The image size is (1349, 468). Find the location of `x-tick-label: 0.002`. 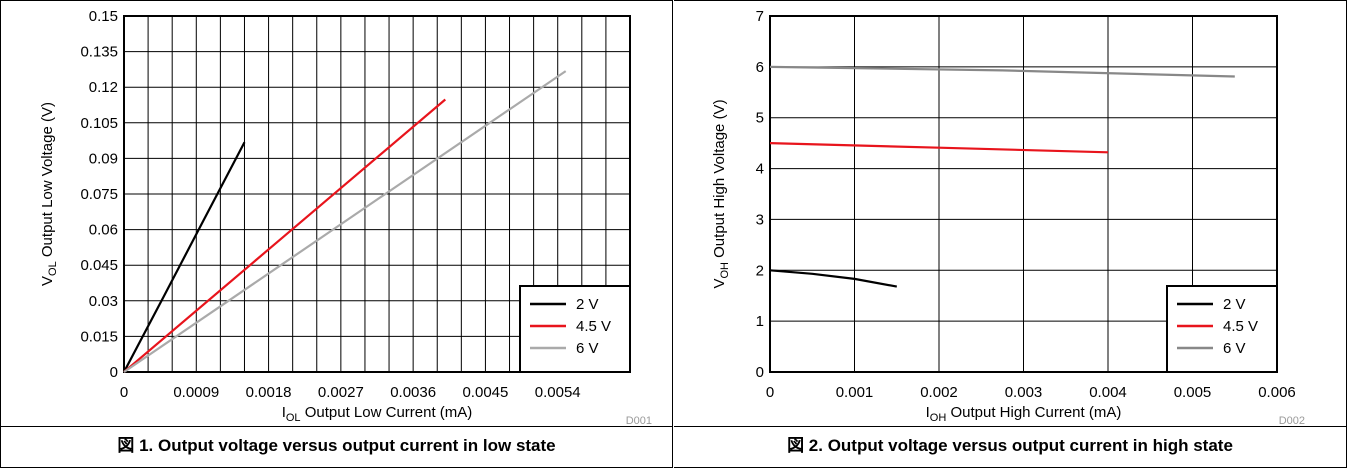

x-tick-label: 0.002 is located at coordinates (939, 392).